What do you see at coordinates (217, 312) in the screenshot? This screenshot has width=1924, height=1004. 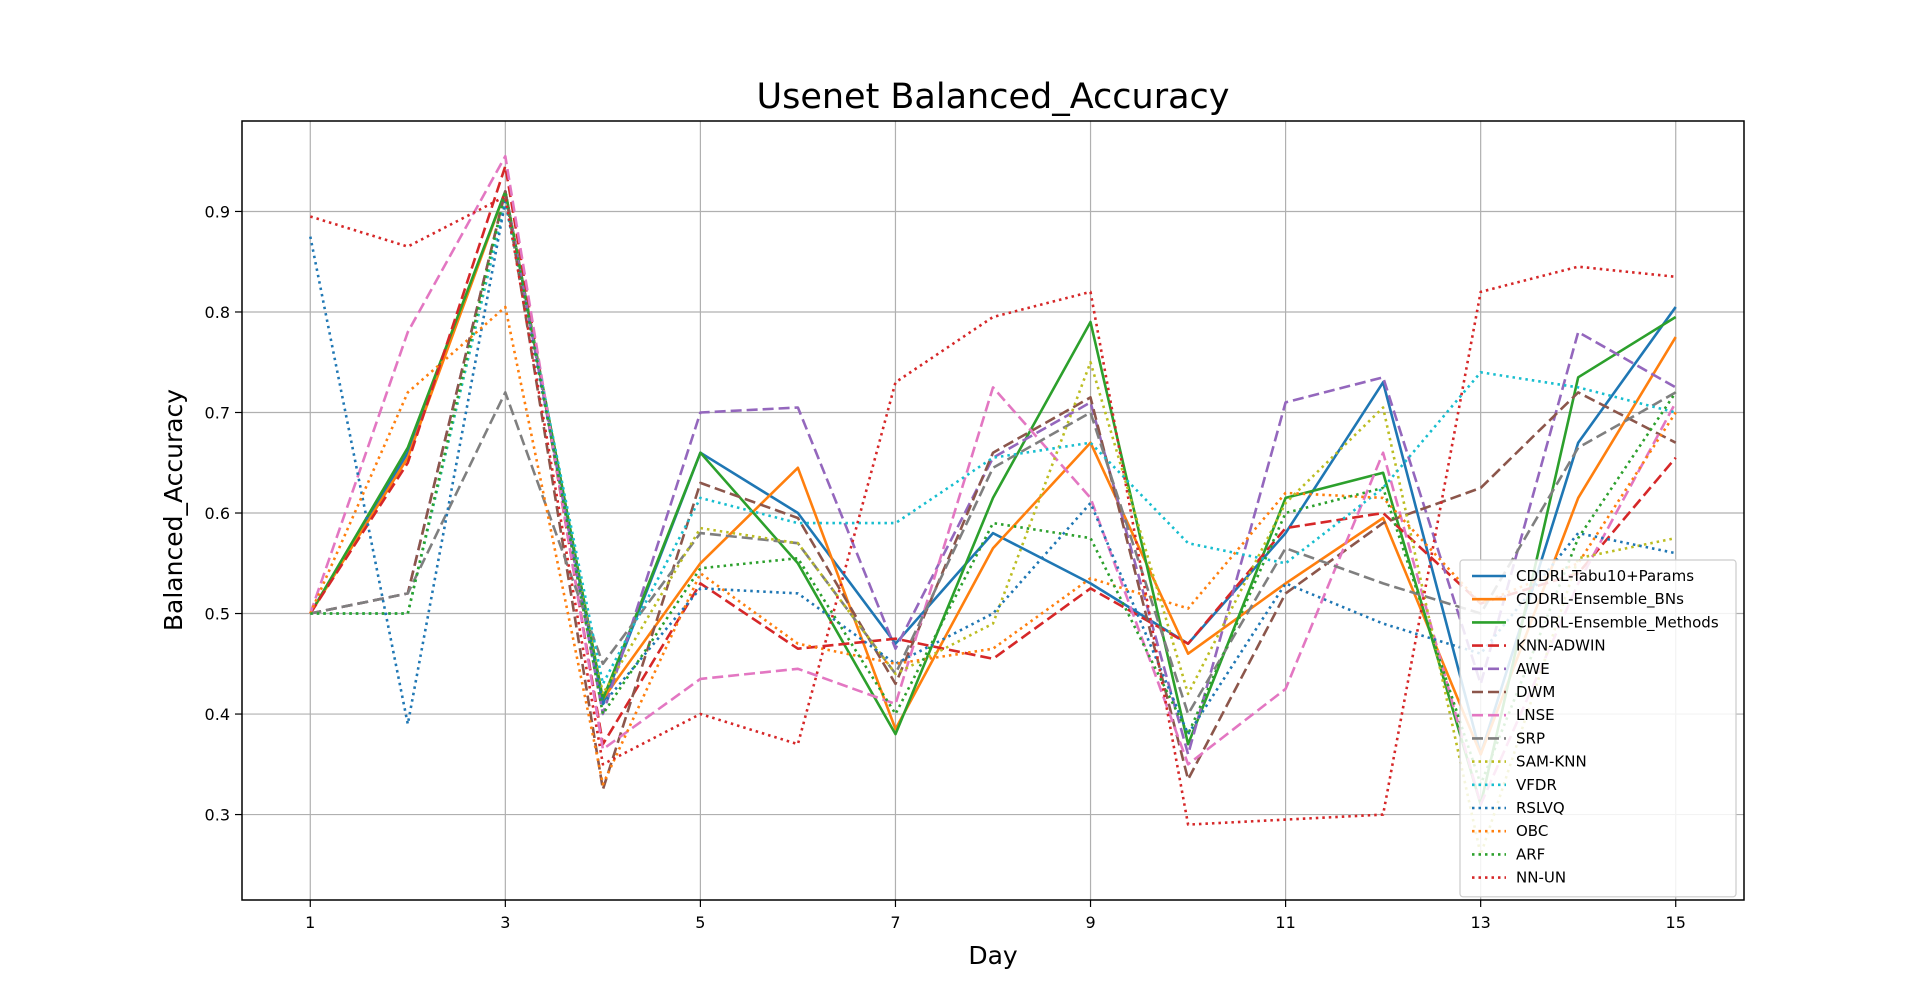 I see `y-tick-label: 0.8` at bounding box center [217, 312].